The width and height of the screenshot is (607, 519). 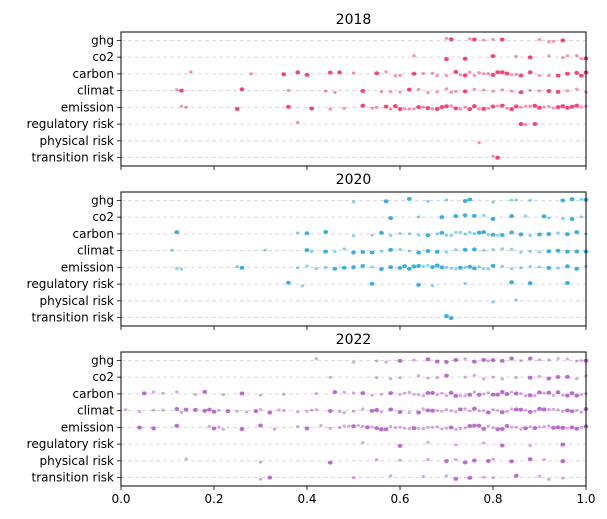 I want to click on x-tick-label: 0.2, so click(x=213, y=499).